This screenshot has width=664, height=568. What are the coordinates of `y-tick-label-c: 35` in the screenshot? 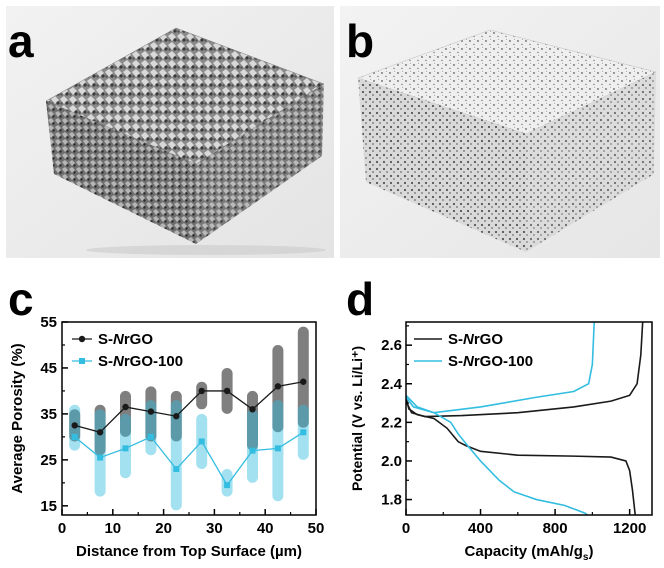 It's located at (48, 414).